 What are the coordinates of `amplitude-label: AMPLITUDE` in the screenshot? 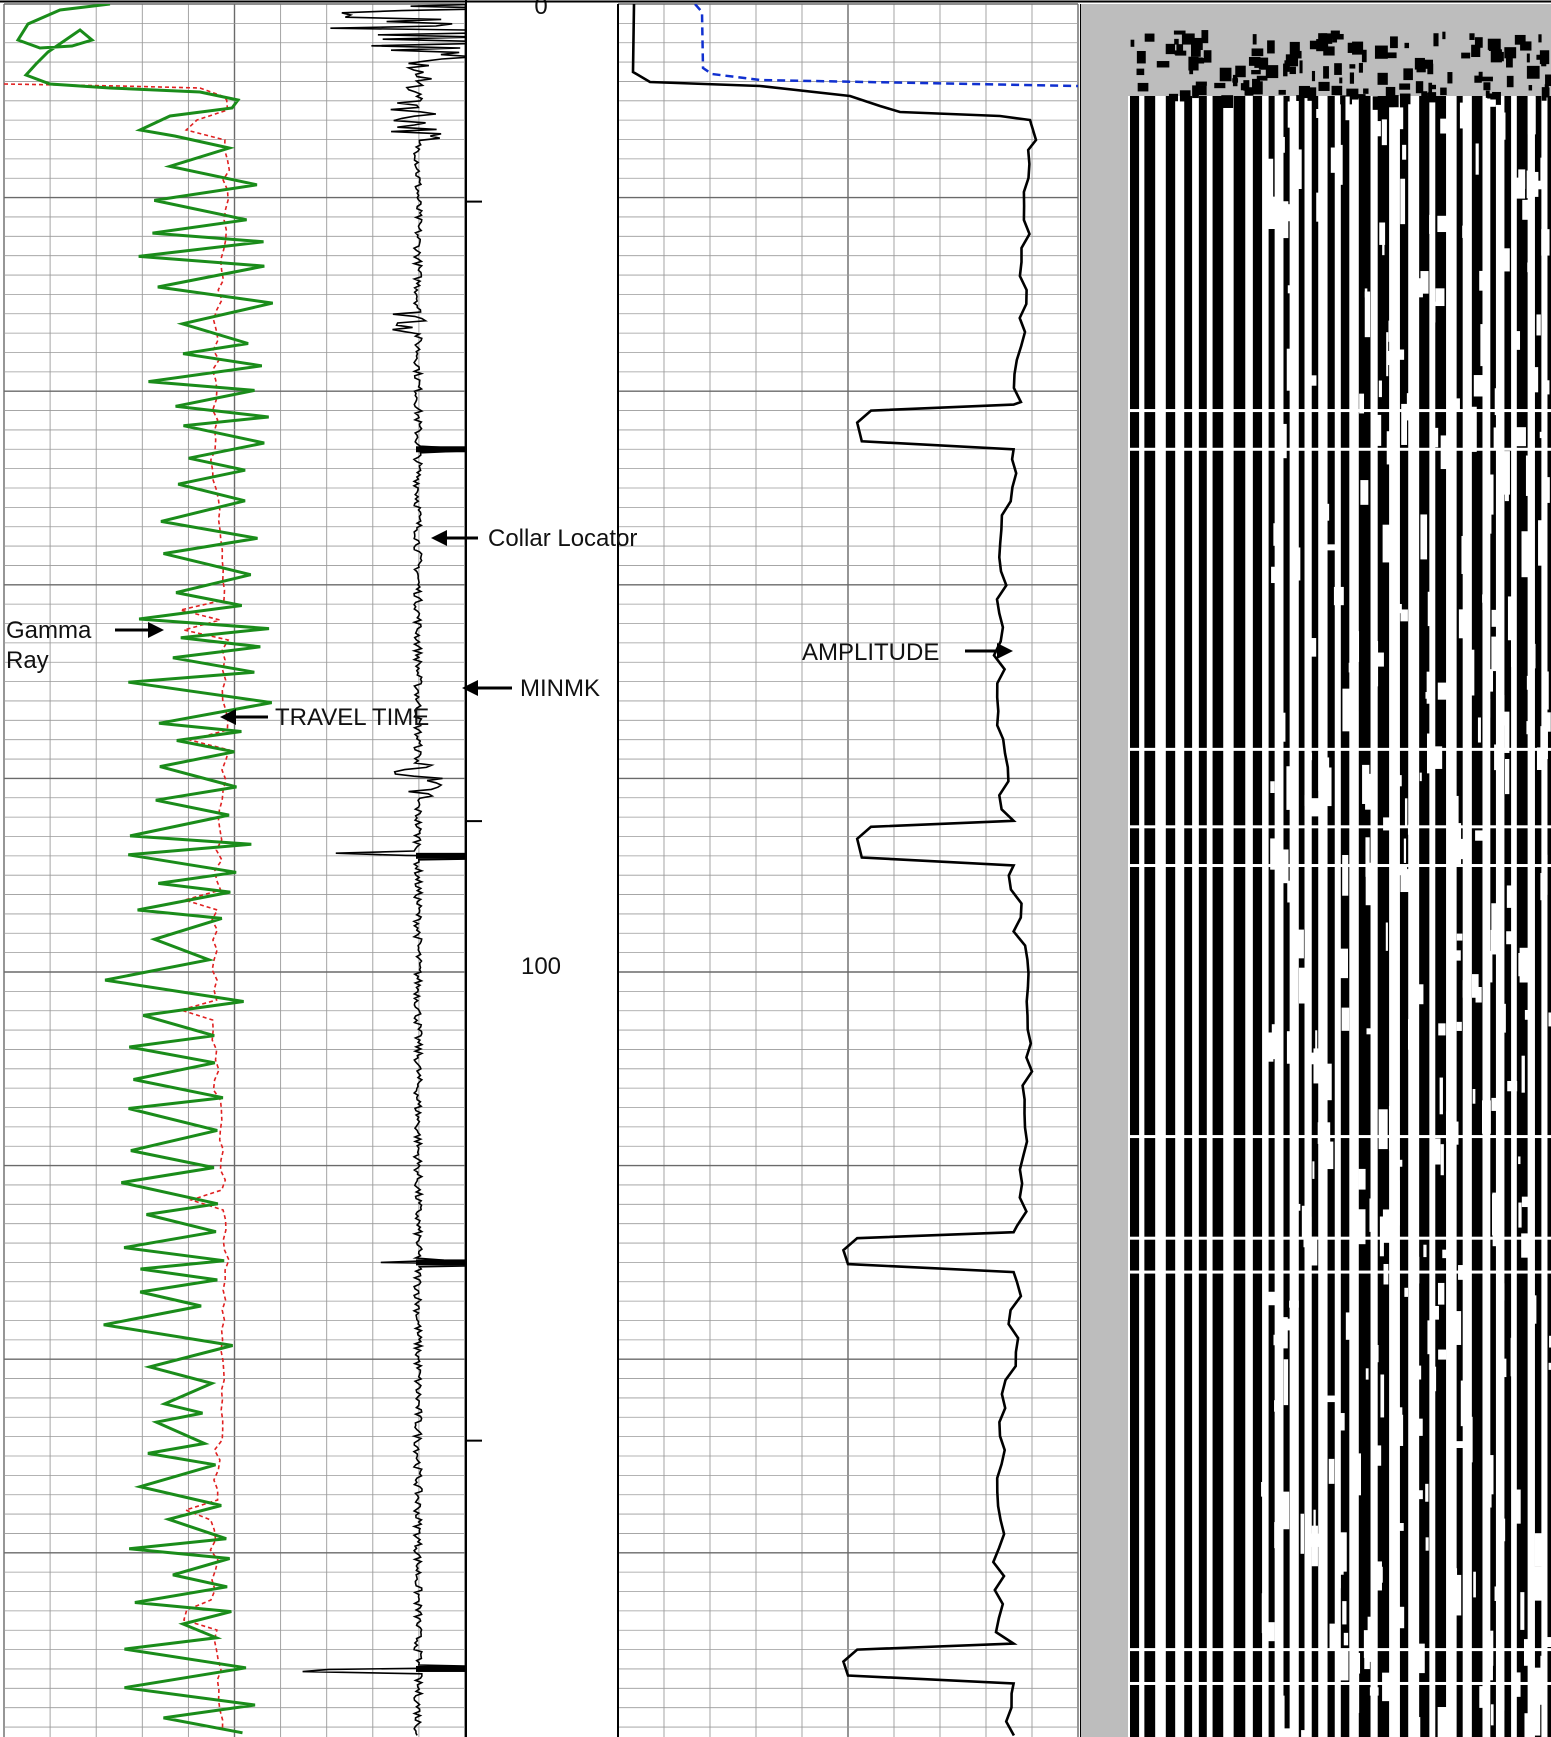 It's located at (870, 652).